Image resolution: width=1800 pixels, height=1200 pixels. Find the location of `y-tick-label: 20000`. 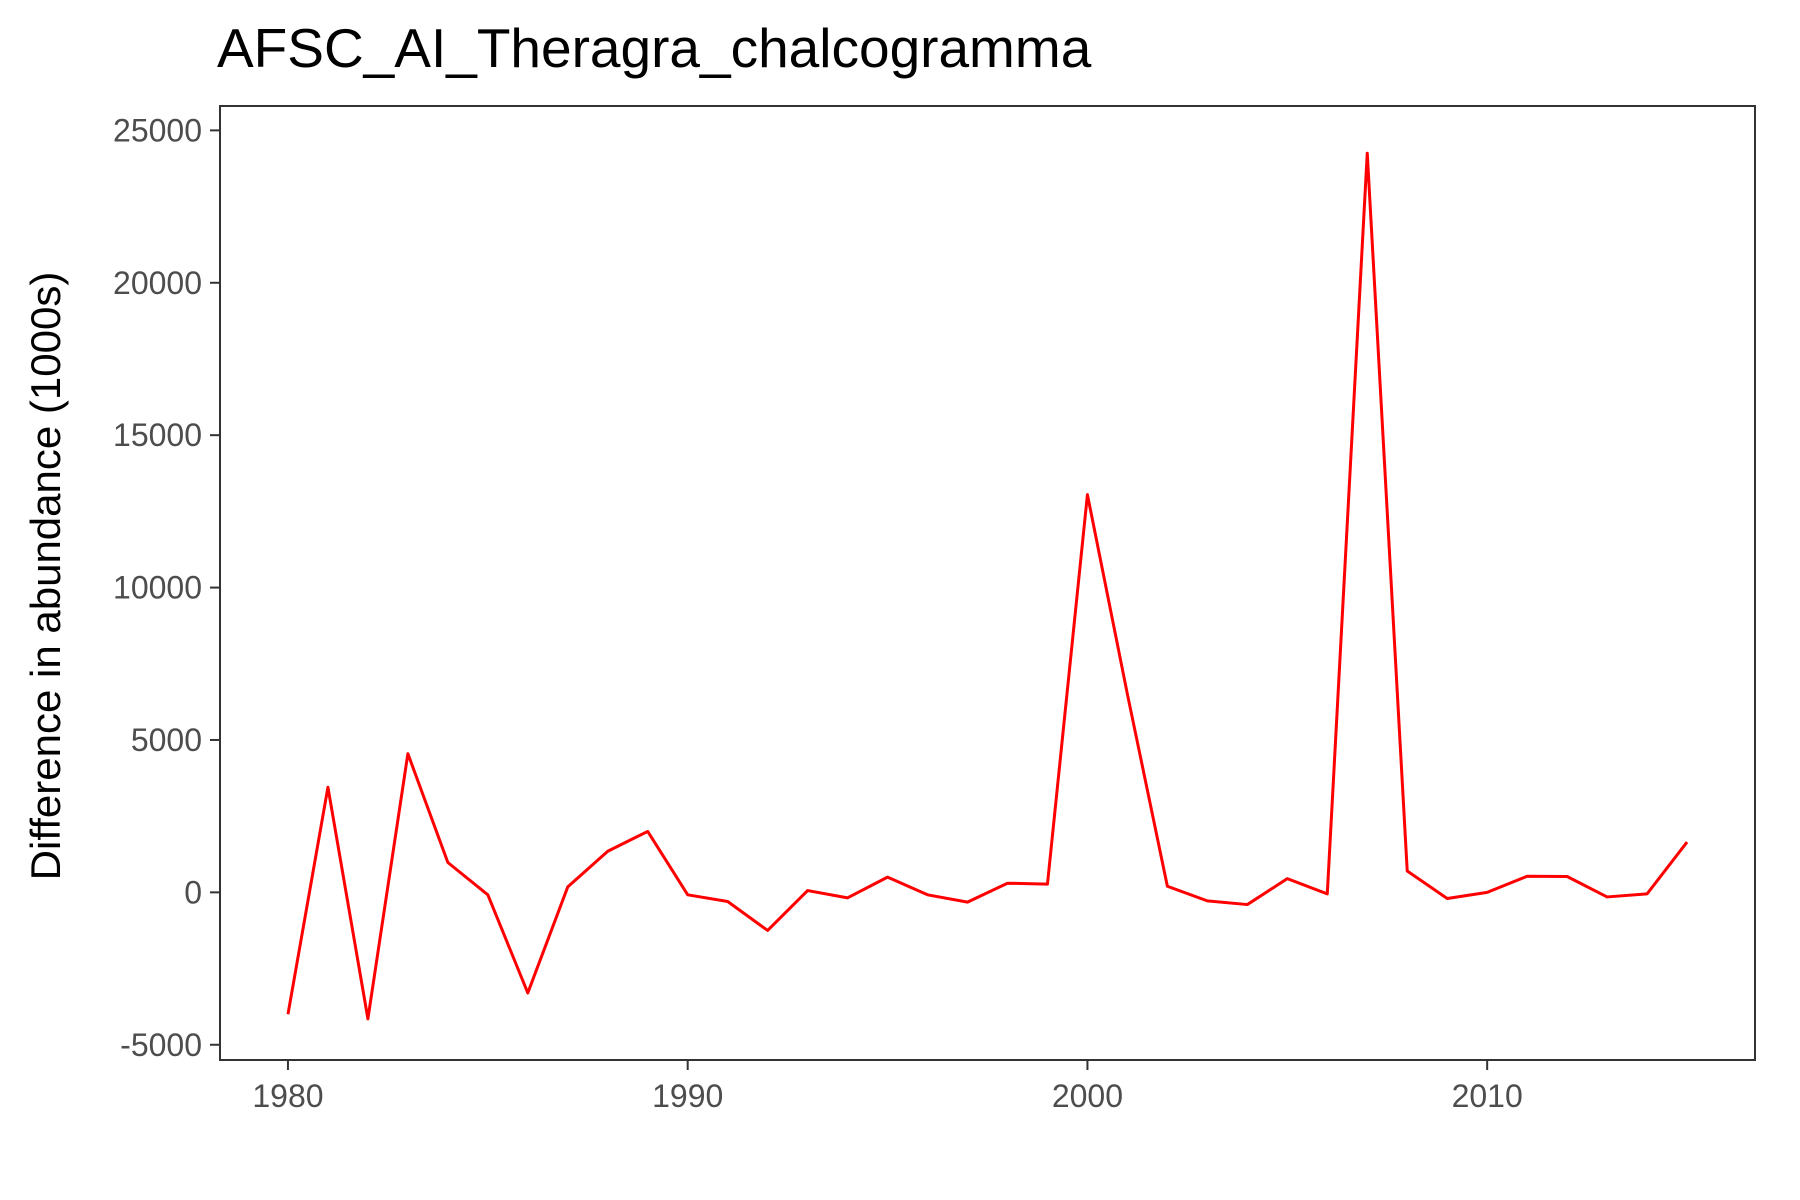

y-tick-label: 20000 is located at coordinates (157, 283).